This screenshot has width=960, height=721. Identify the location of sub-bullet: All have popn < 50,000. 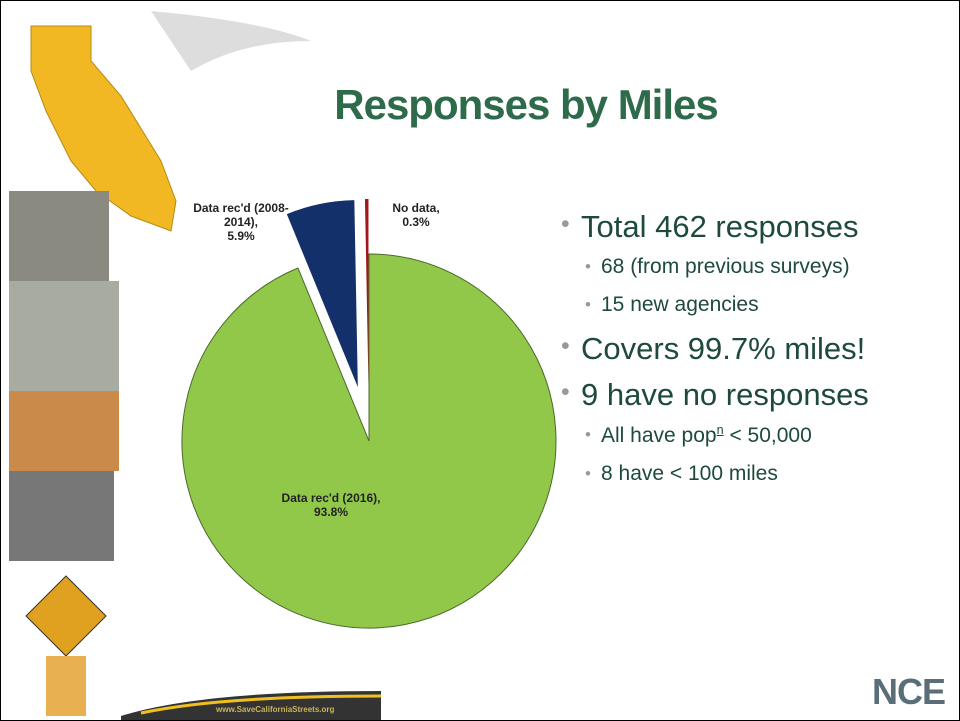
(768, 435).